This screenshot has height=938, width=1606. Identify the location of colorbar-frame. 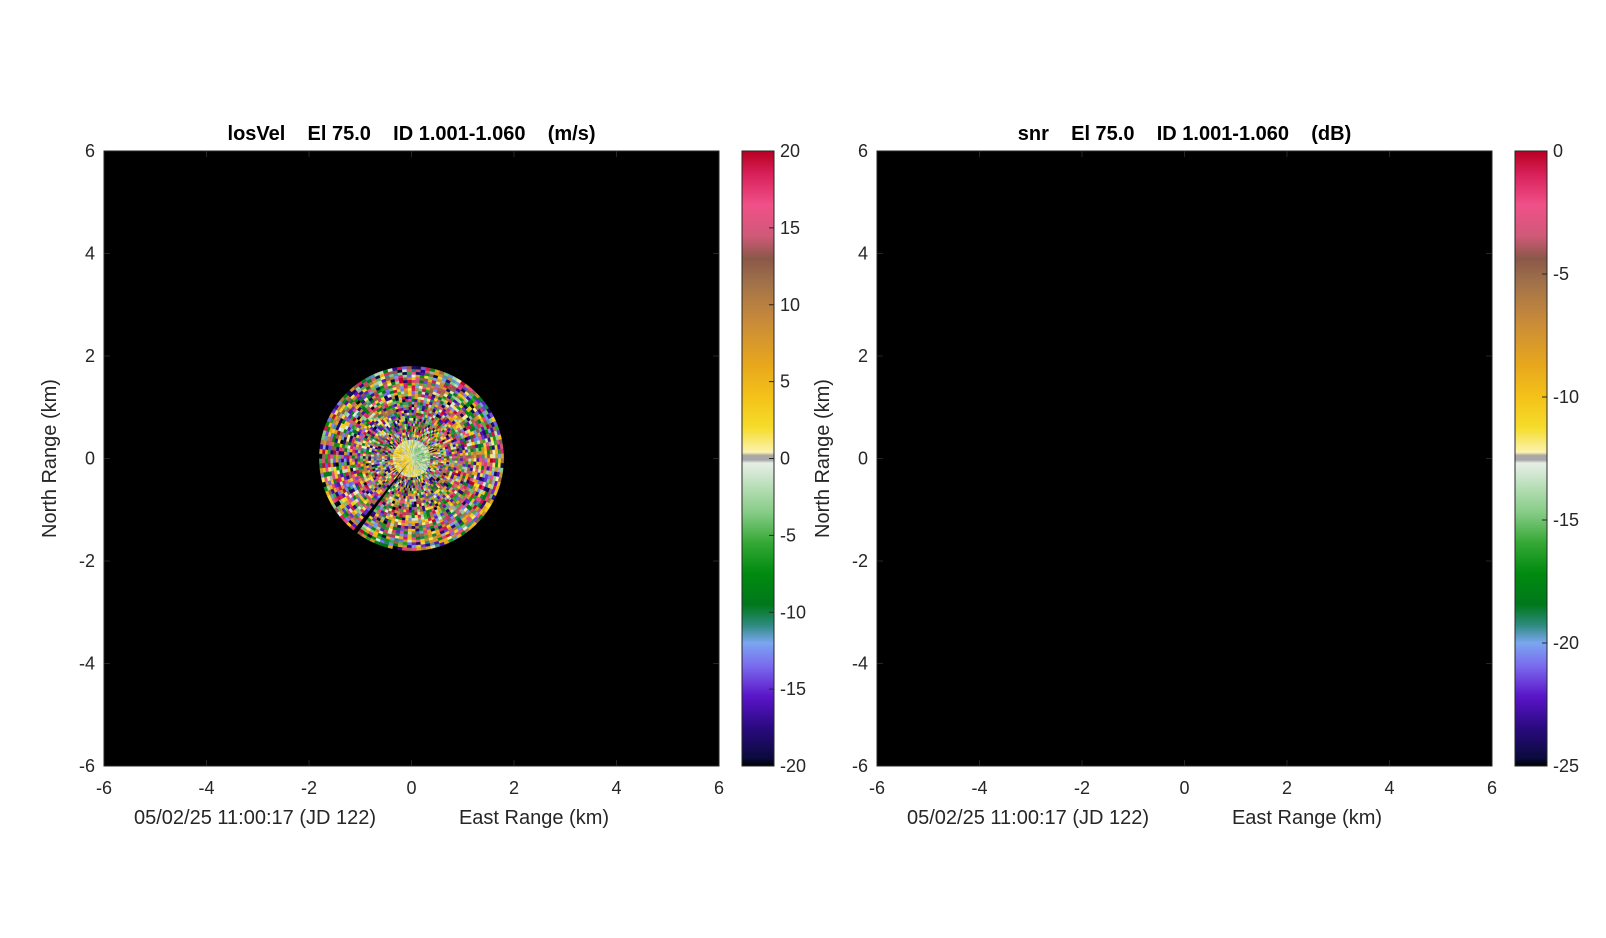
(1531, 458).